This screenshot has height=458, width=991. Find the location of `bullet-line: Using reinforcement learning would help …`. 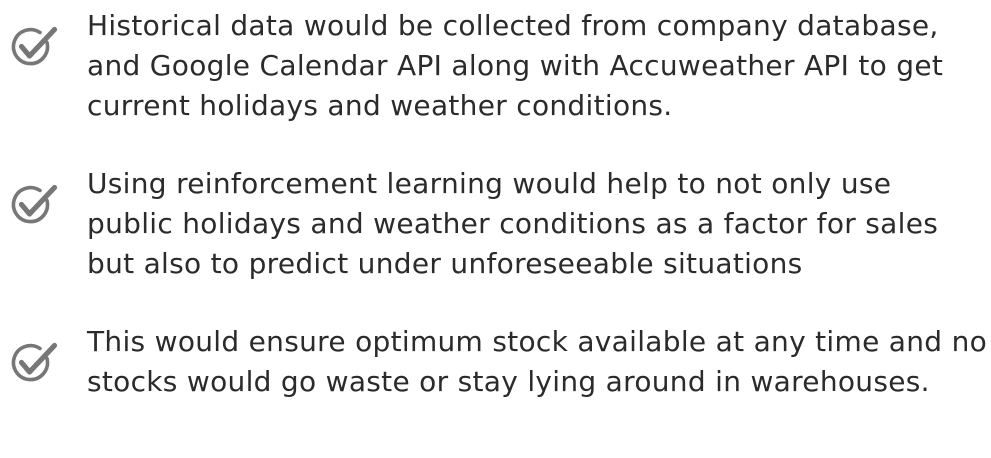

bullet-line: Using reinforcement learning would help … is located at coordinates (489, 183).